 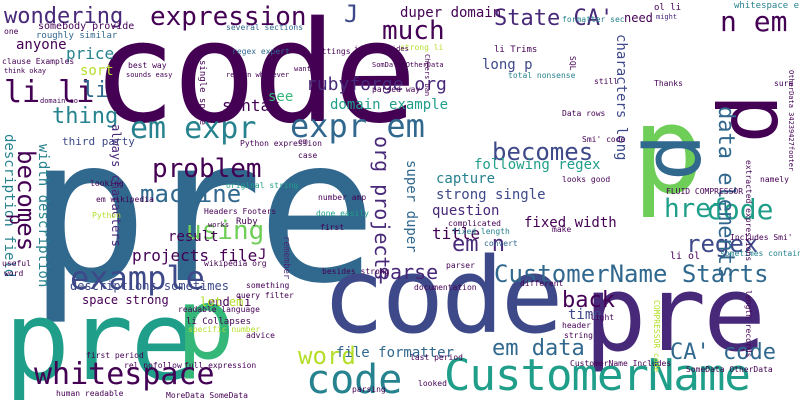 What do you see at coordinates (220, 365) in the screenshot?
I see `word: full expression` at bounding box center [220, 365].